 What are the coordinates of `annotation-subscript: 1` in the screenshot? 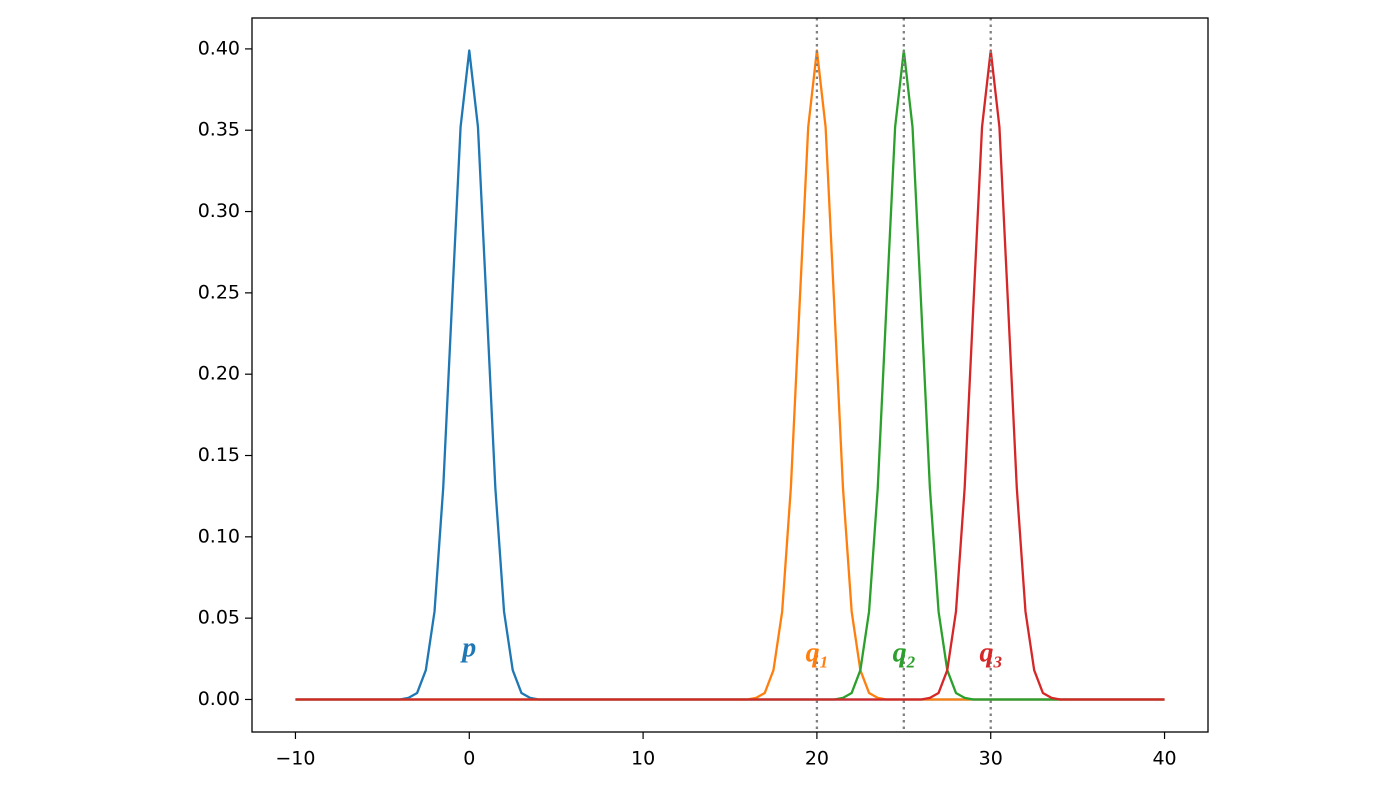 It's located at (824, 661).